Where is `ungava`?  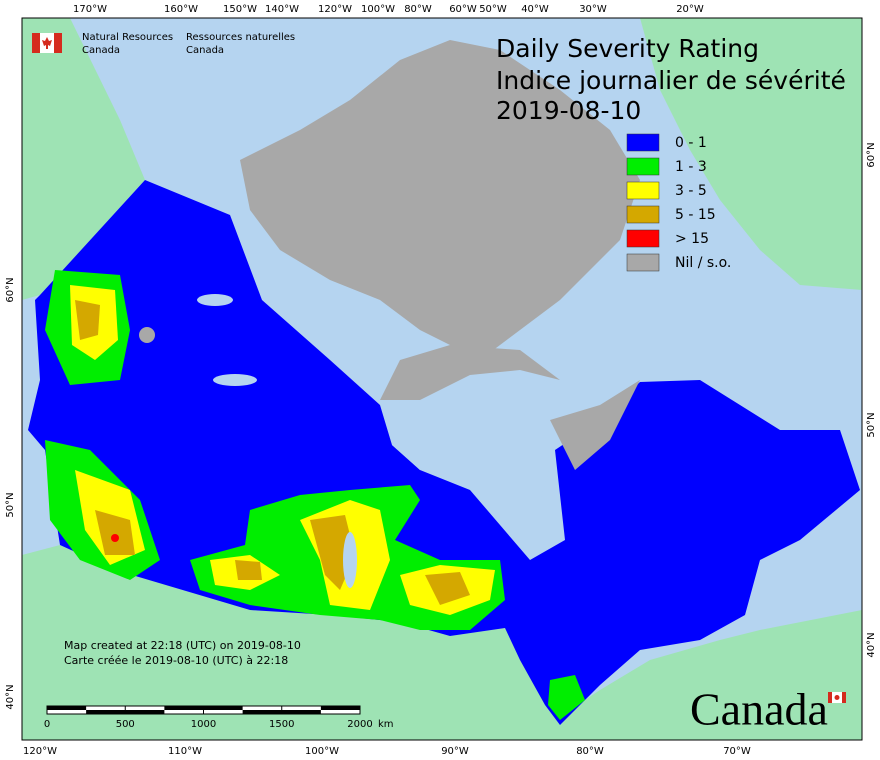
ungava is located at coordinates (595, 425).